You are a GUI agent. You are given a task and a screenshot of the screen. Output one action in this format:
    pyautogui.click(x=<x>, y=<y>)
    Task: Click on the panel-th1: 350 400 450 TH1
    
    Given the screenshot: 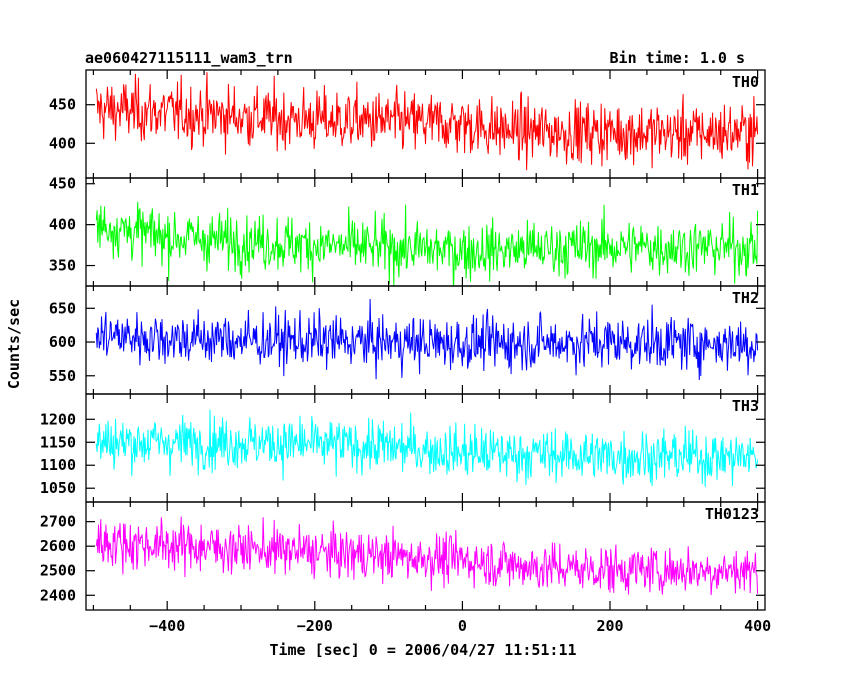 What is the action you would take?
    pyautogui.click(x=407, y=231)
    